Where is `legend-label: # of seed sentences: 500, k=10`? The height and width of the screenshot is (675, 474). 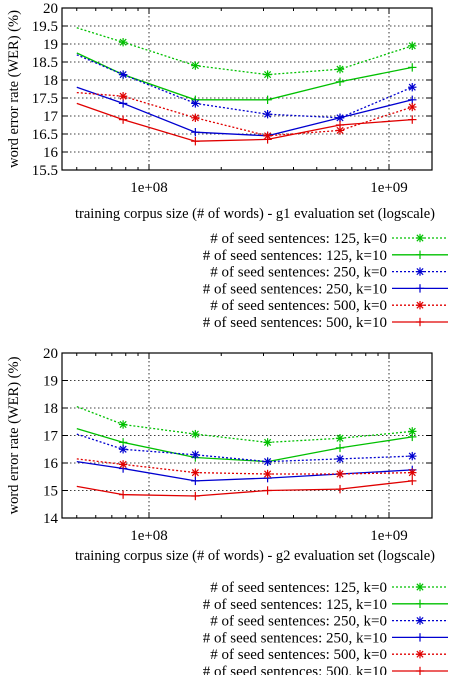
legend-label: # of seed sentences: 500, k=10 is located at coordinates (295, 323).